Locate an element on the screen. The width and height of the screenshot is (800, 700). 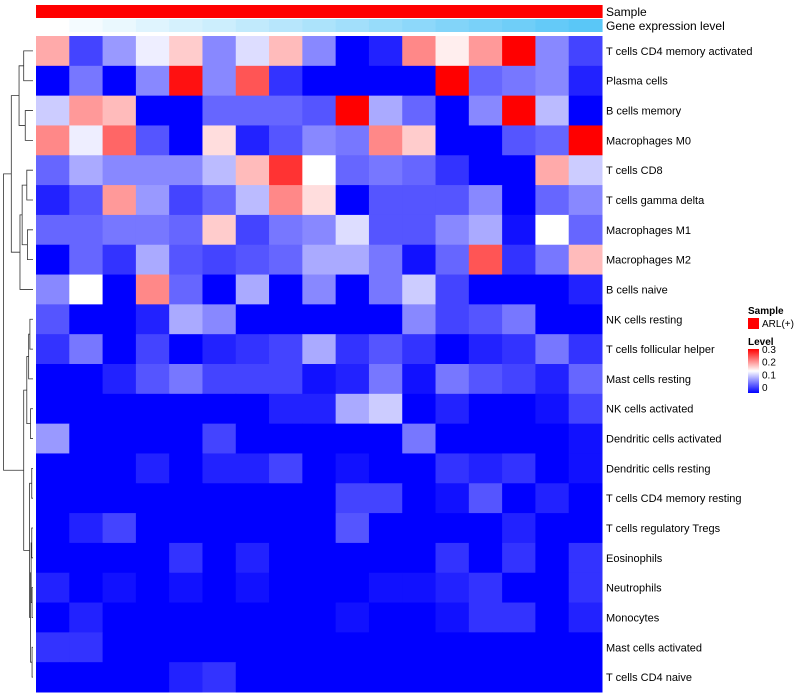
row-label: Macrophages M0 is located at coordinates (648, 141).